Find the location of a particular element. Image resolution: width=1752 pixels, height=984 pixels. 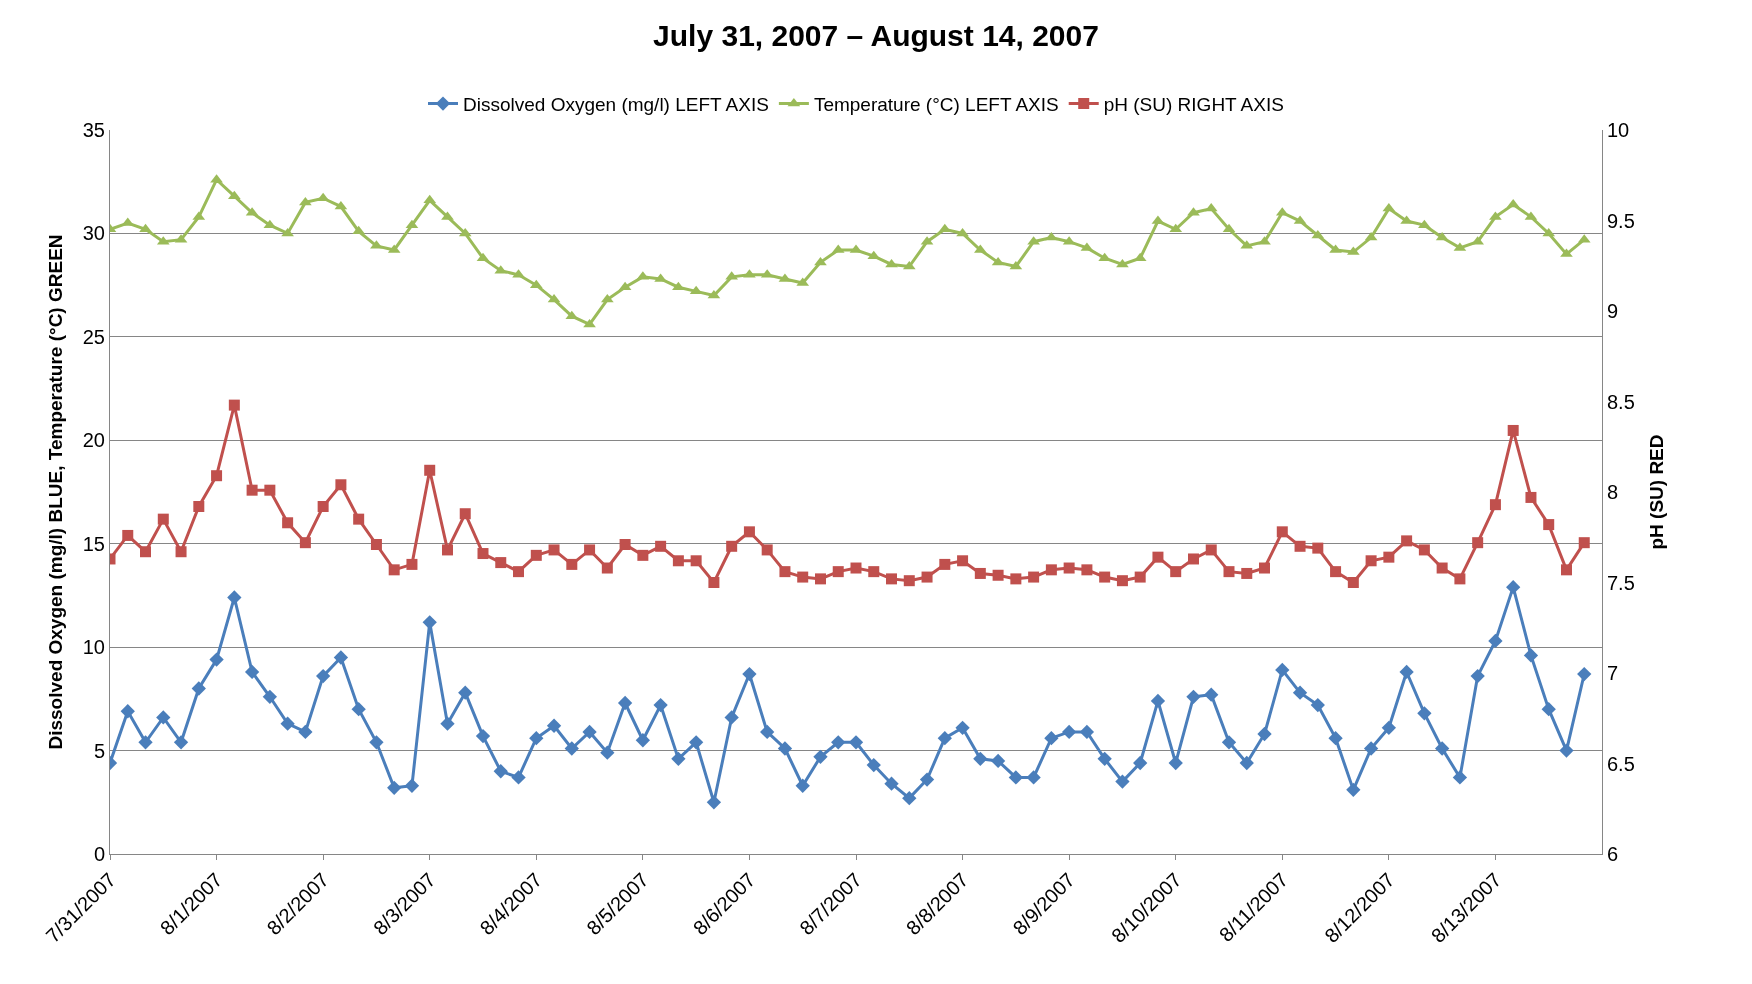

y2-tick-label: 10 is located at coordinates (1618, 130).